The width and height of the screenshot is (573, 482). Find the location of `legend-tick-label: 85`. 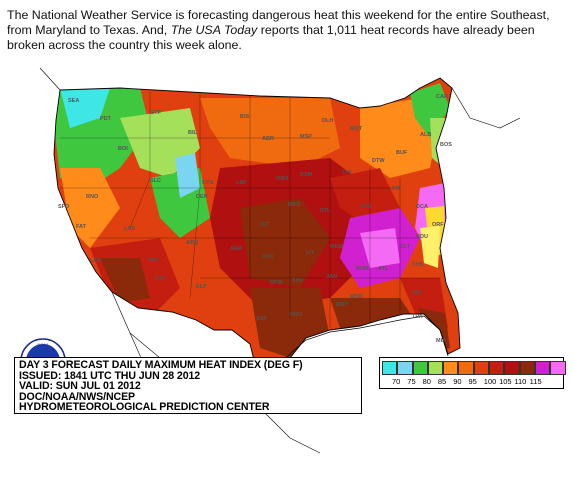

legend-tick-label: 85 is located at coordinates (442, 381).